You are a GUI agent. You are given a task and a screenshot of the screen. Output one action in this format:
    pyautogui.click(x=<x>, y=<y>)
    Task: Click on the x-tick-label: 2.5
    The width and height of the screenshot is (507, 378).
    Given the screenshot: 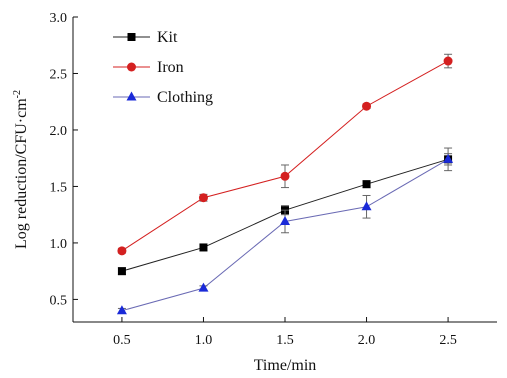 What is the action you would take?
    pyautogui.click(x=448, y=340)
    